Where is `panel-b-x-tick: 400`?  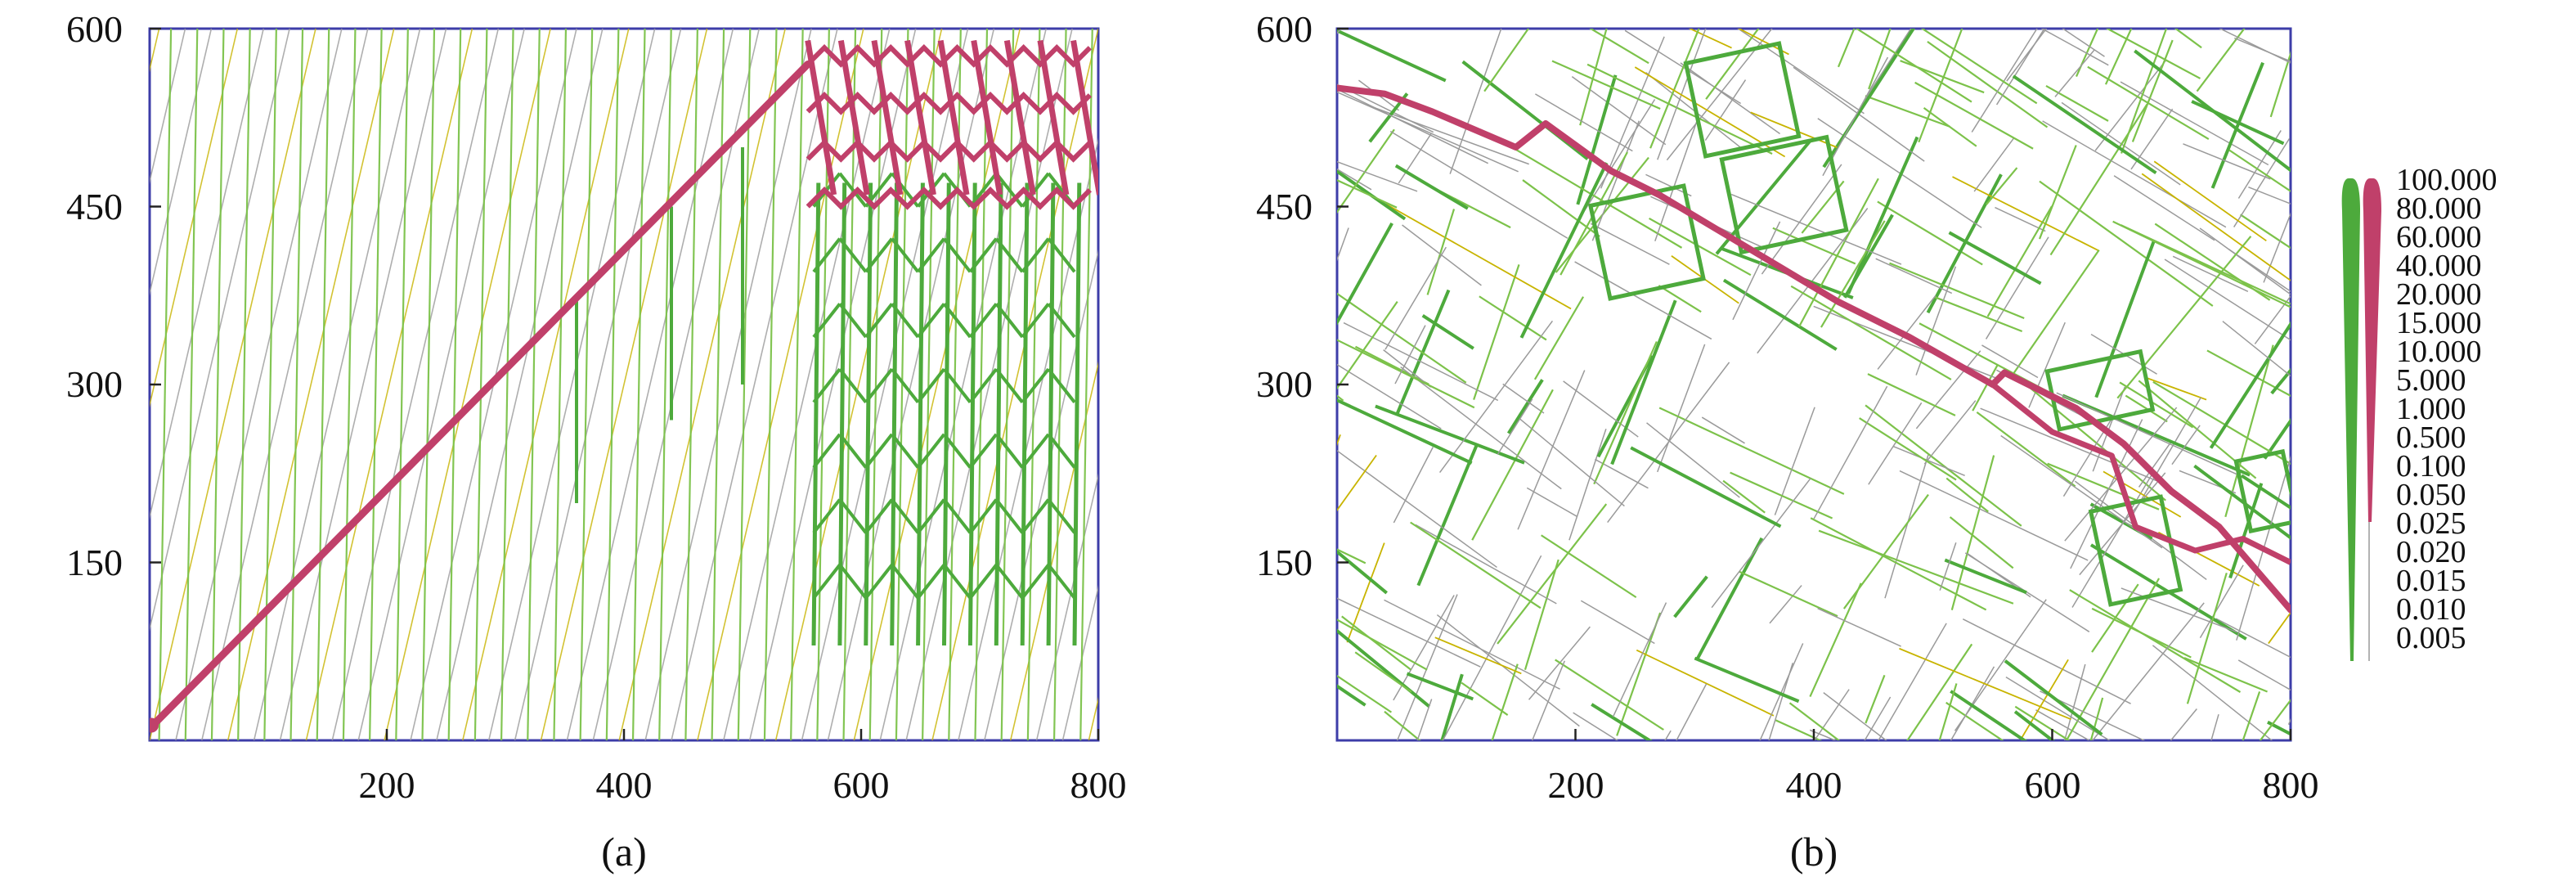 panel-b-x-tick: 400 is located at coordinates (1814, 785).